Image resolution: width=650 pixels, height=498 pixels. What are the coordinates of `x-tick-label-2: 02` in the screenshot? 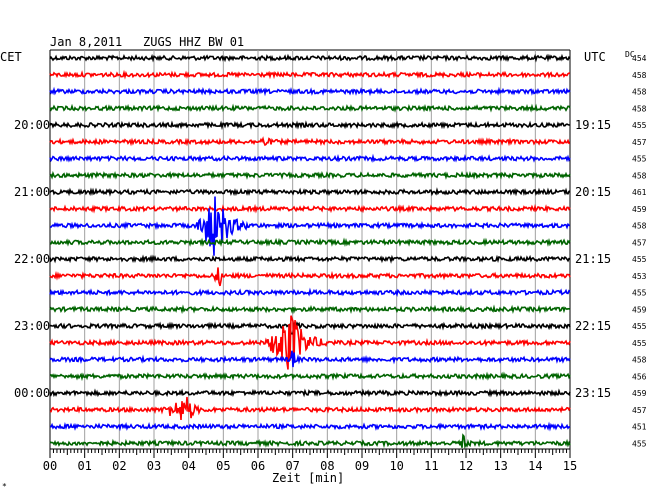 It's located at (119, 466).